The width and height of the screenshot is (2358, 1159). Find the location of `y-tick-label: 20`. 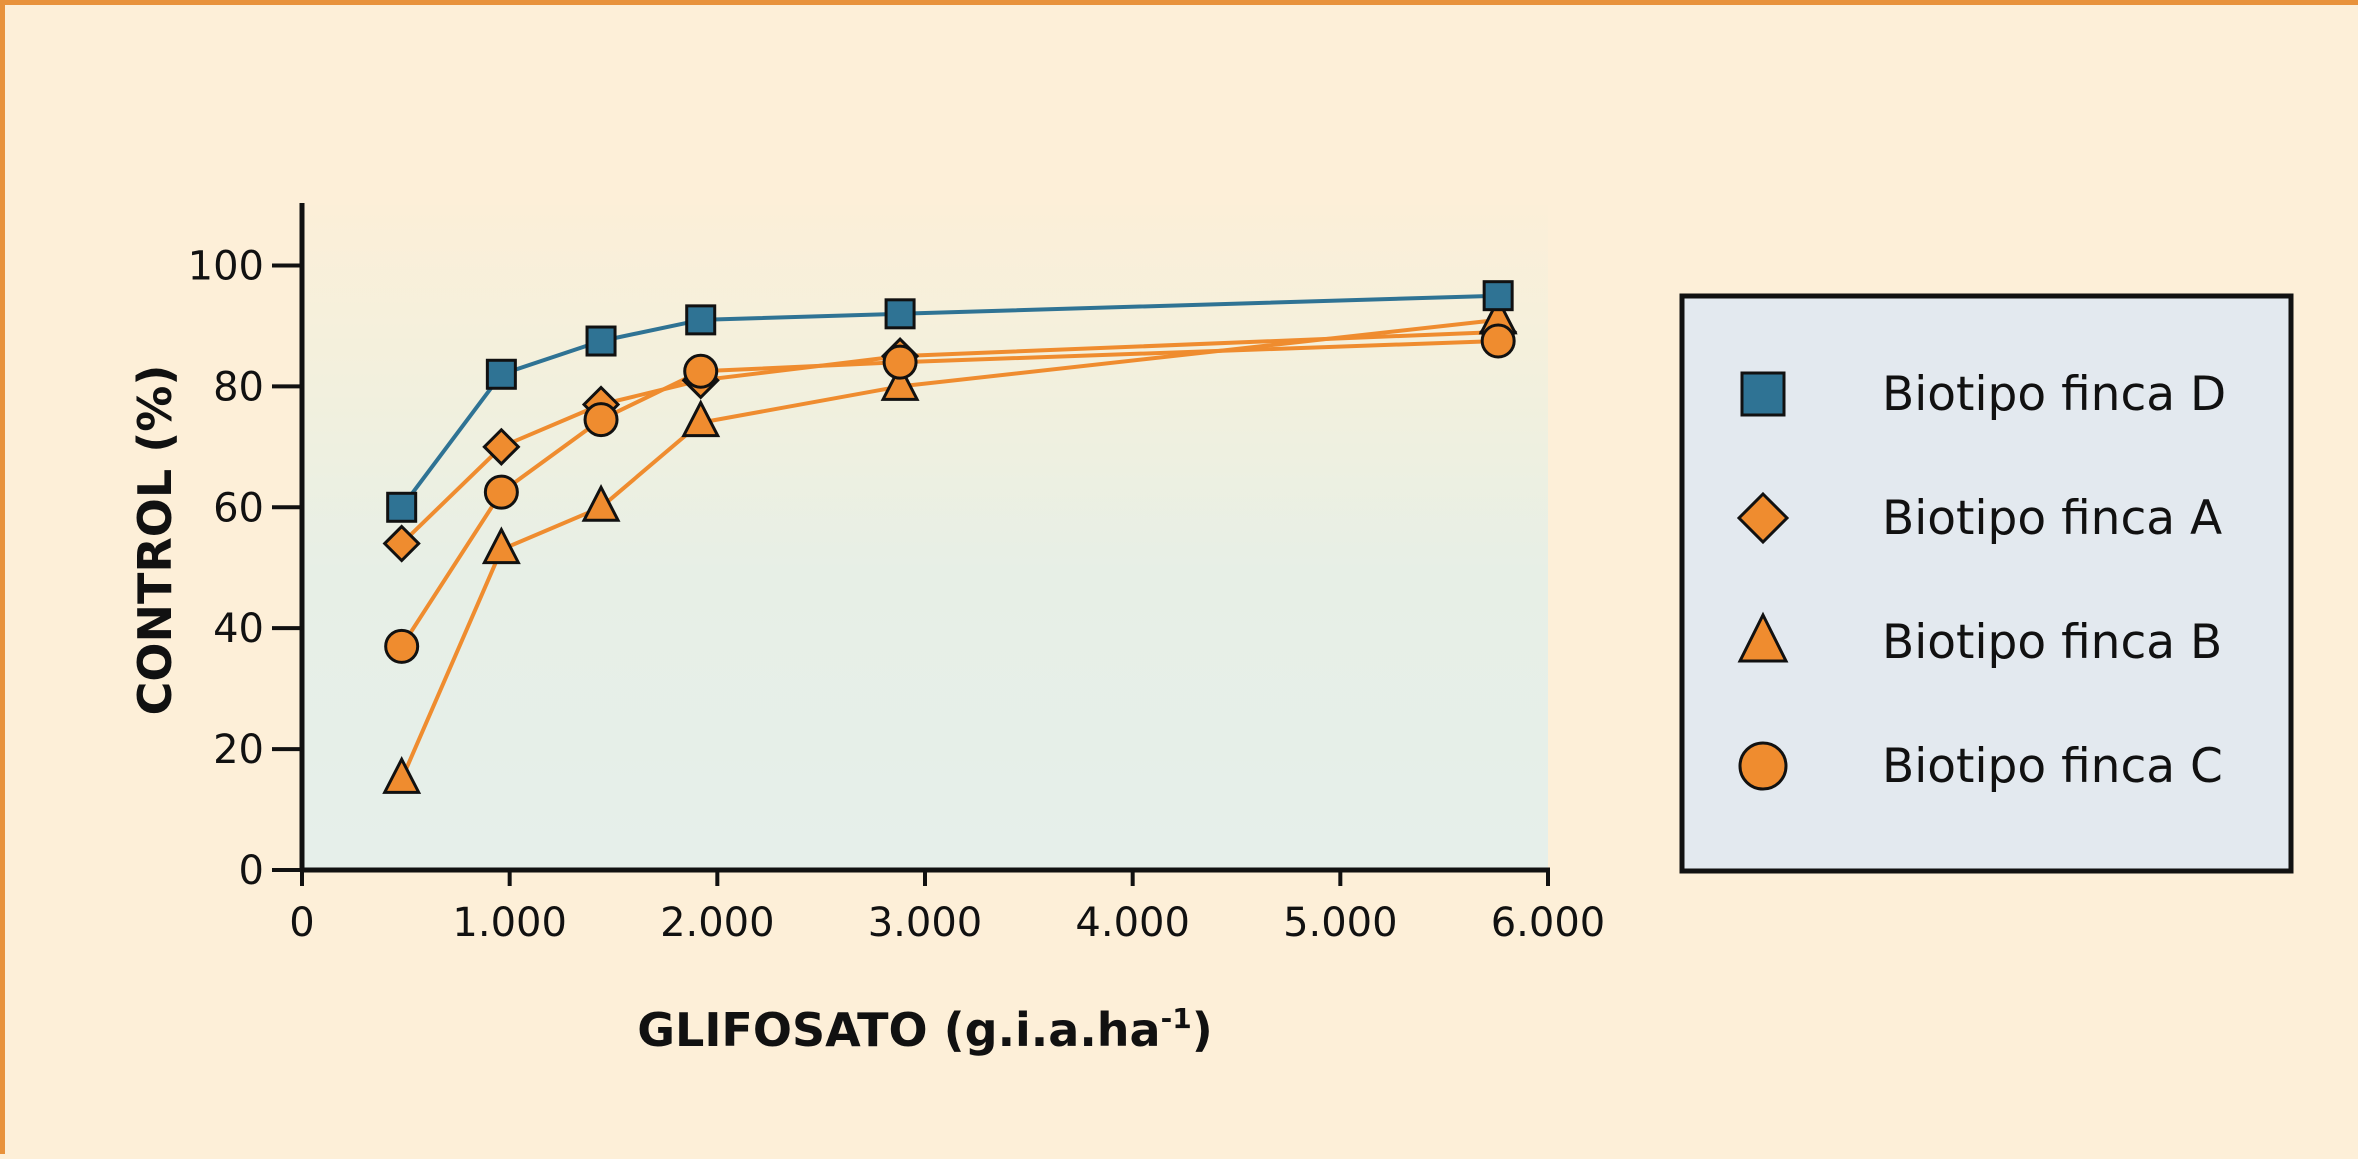

y-tick-label: 20 is located at coordinates (238, 750).